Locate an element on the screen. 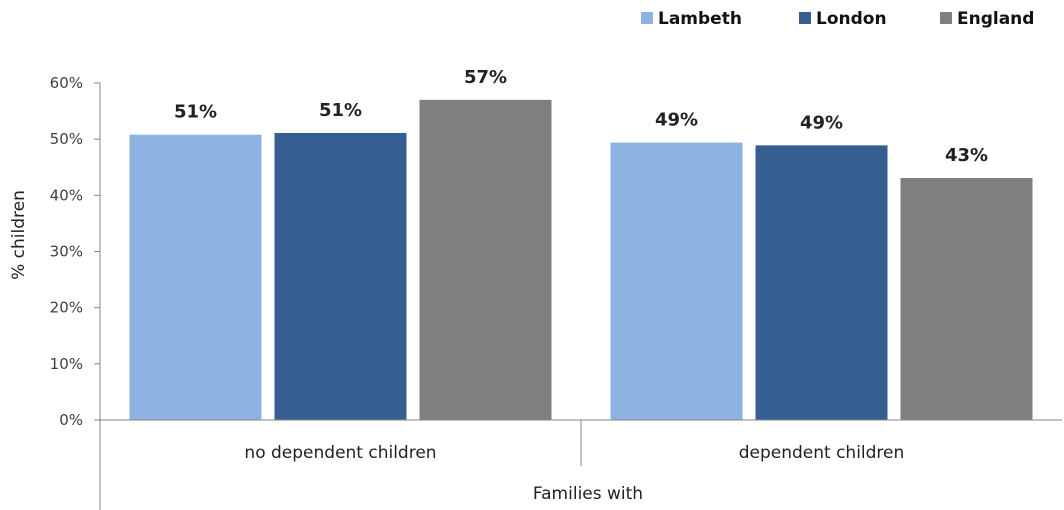  y-tick-label: 50% is located at coordinates (66, 139).